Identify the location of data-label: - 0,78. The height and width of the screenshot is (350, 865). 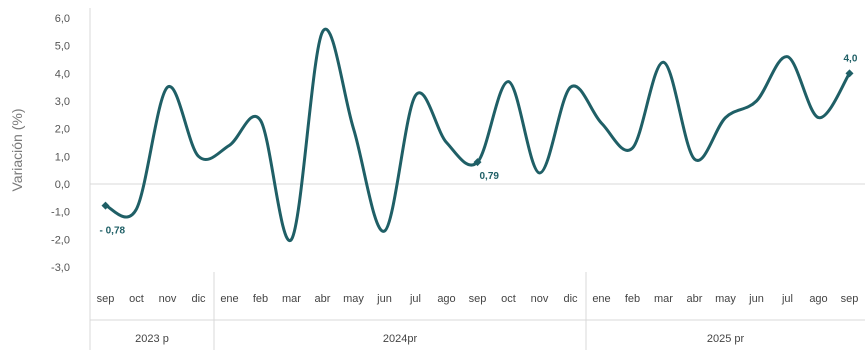
(113, 231).